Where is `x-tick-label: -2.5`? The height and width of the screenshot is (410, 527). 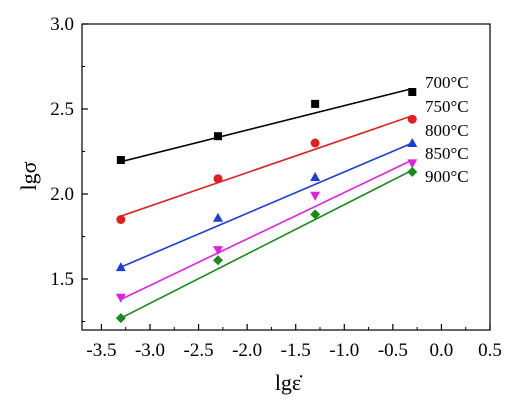 x-tick-label: -2.5 is located at coordinates (199, 350).